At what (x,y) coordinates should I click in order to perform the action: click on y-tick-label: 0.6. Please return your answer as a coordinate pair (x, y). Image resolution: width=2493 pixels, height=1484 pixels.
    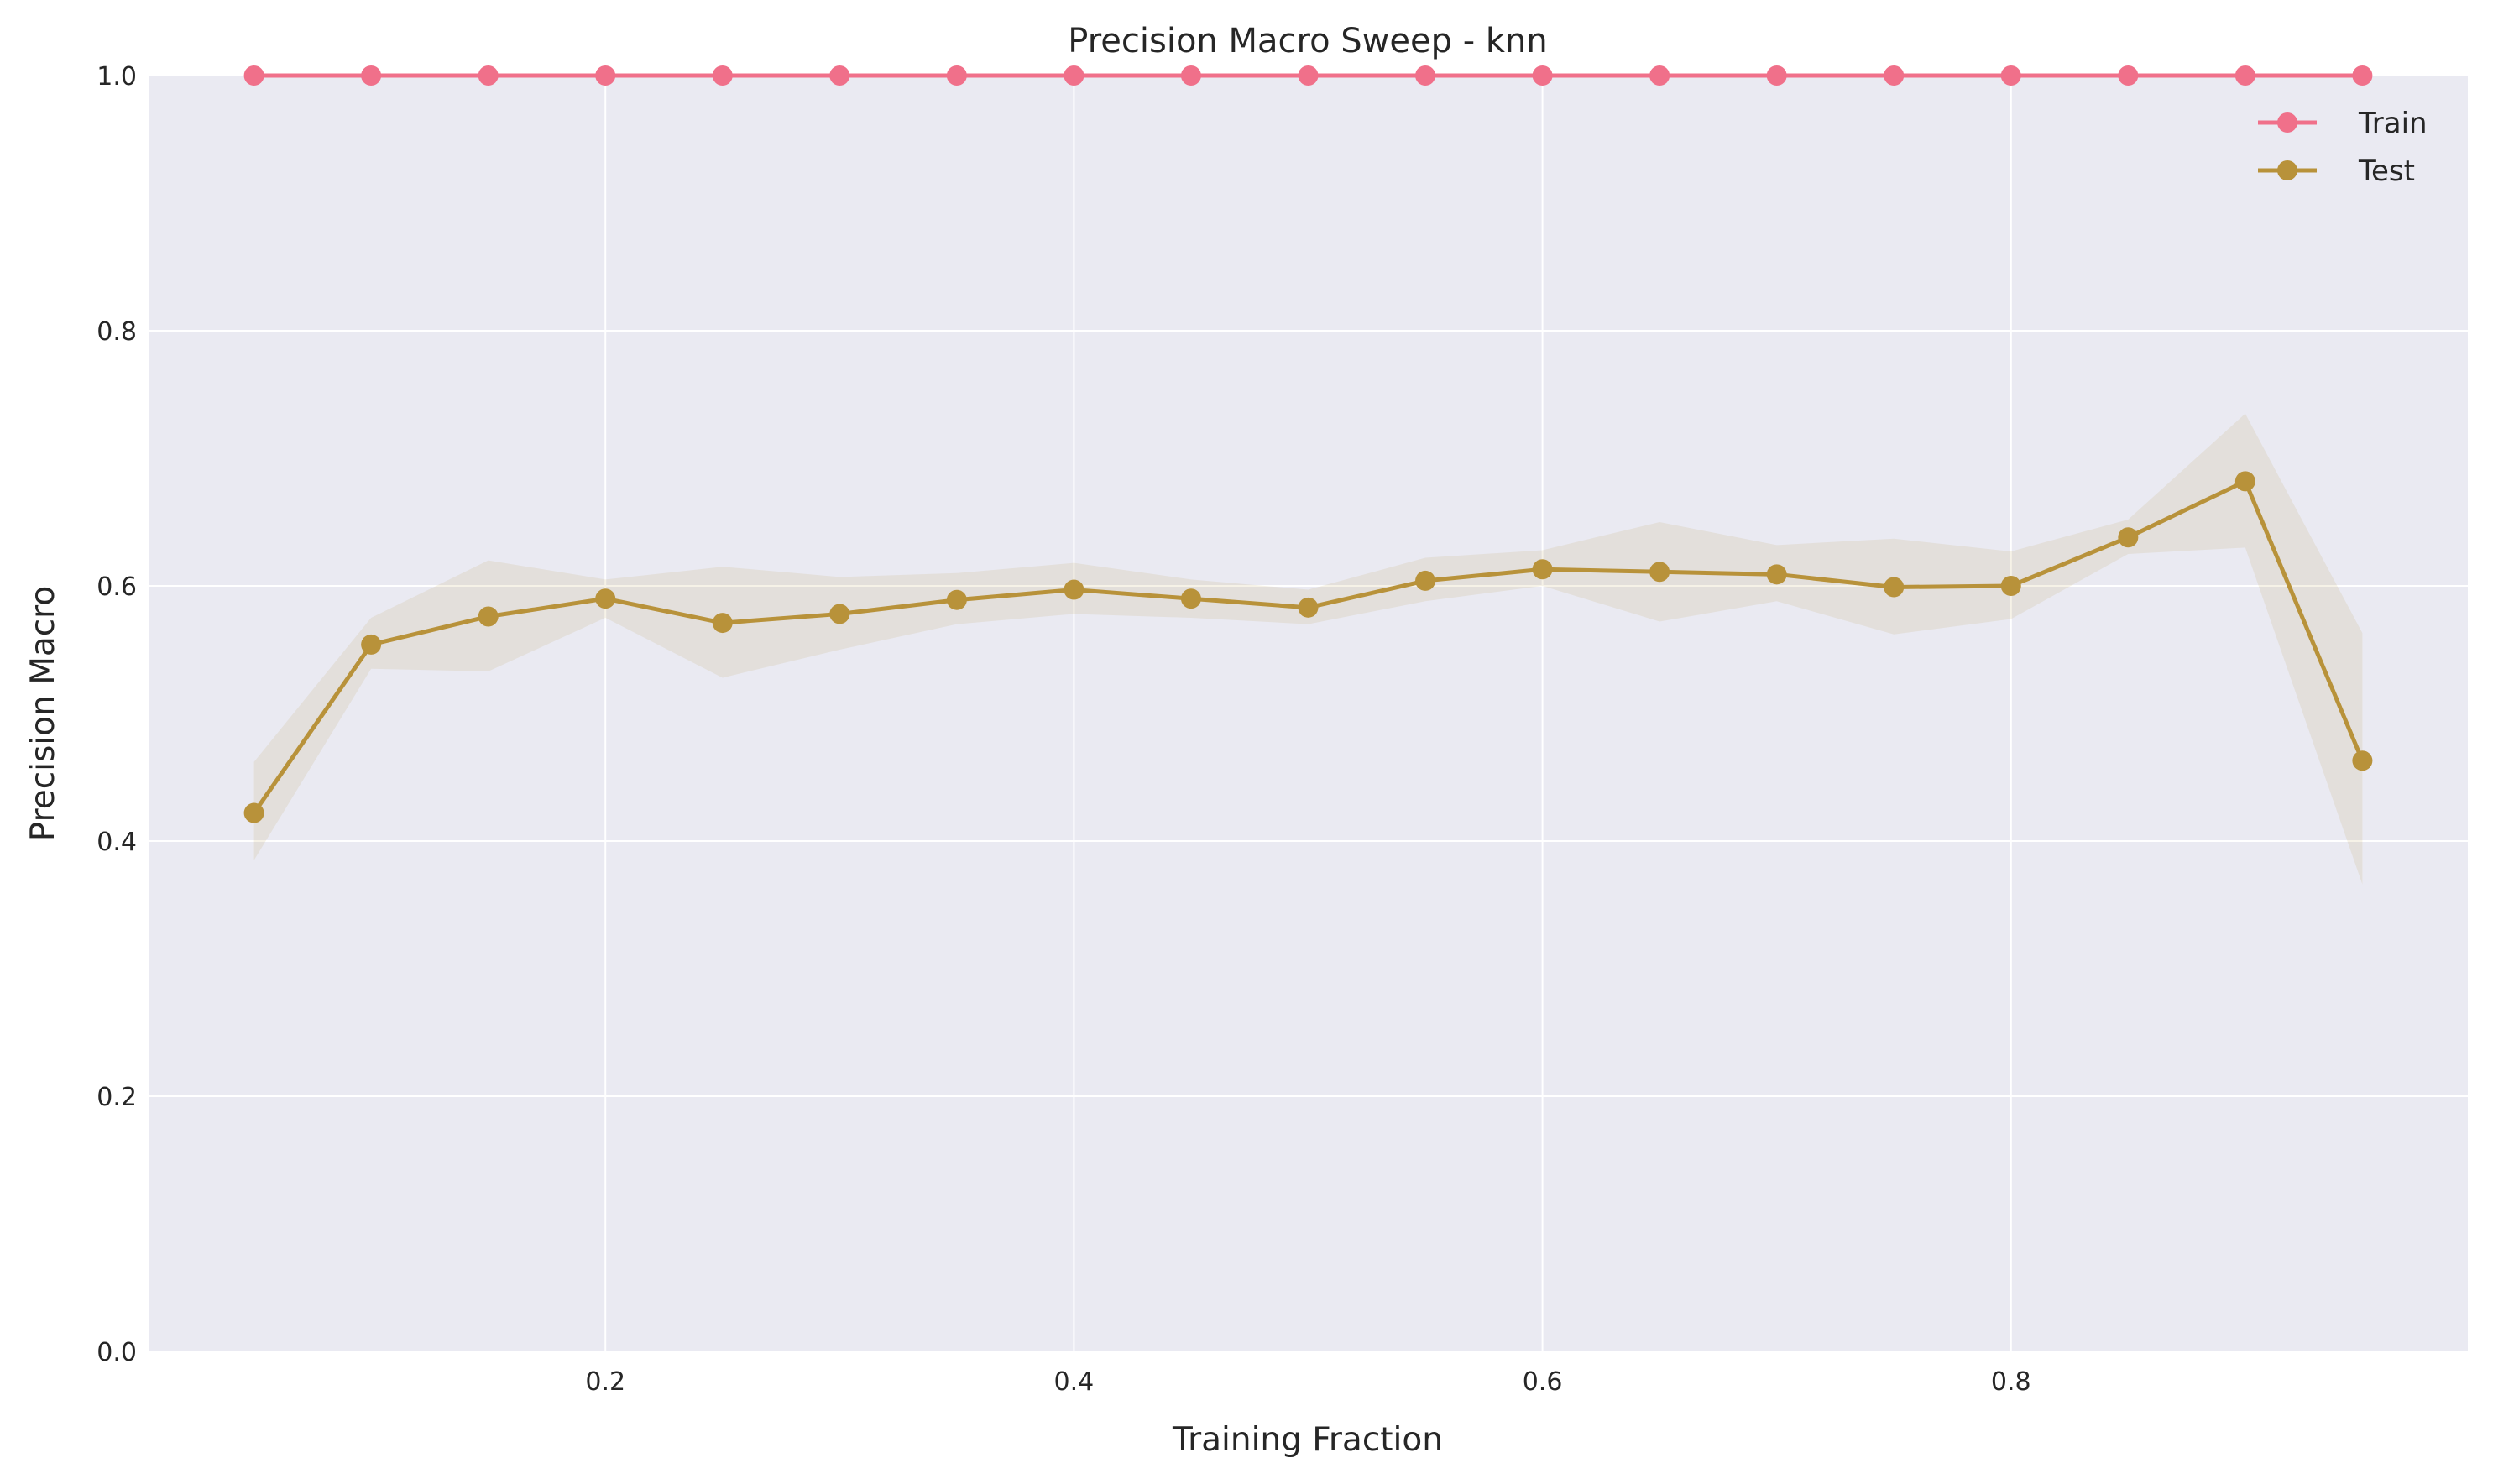
    Looking at the image, I should click on (117, 587).